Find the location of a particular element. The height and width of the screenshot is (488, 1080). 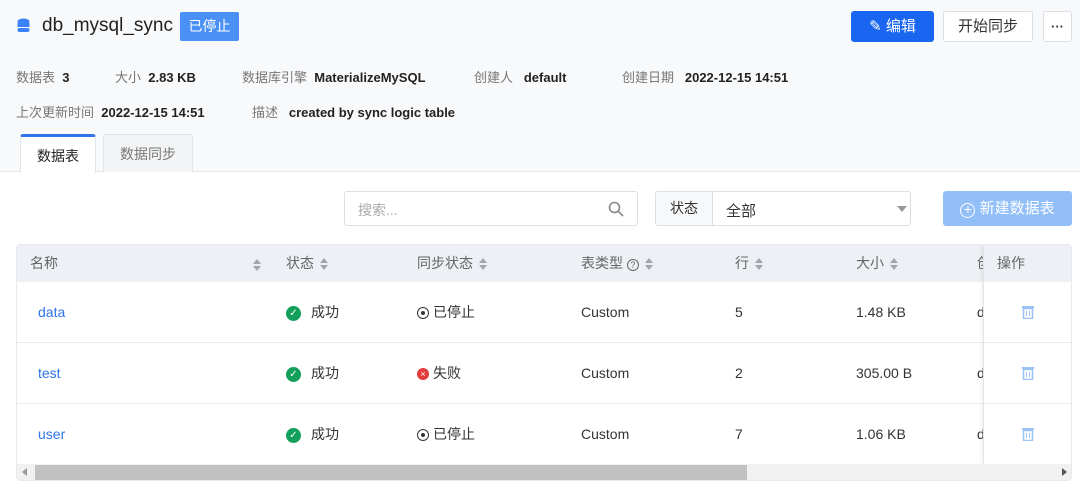

column-header-table-type: 表类型 ? is located at coordinates (617, 263).